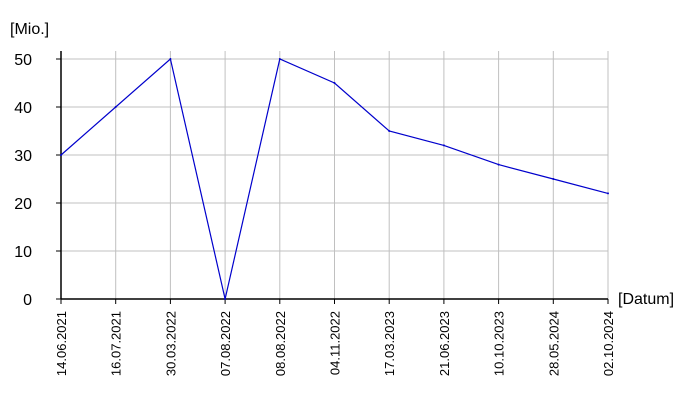 The image size is (700, 400). Describe the element at coordinates (280, 343) in the screenshot. I see `x-tick-label: 08.08.2022` at that location.